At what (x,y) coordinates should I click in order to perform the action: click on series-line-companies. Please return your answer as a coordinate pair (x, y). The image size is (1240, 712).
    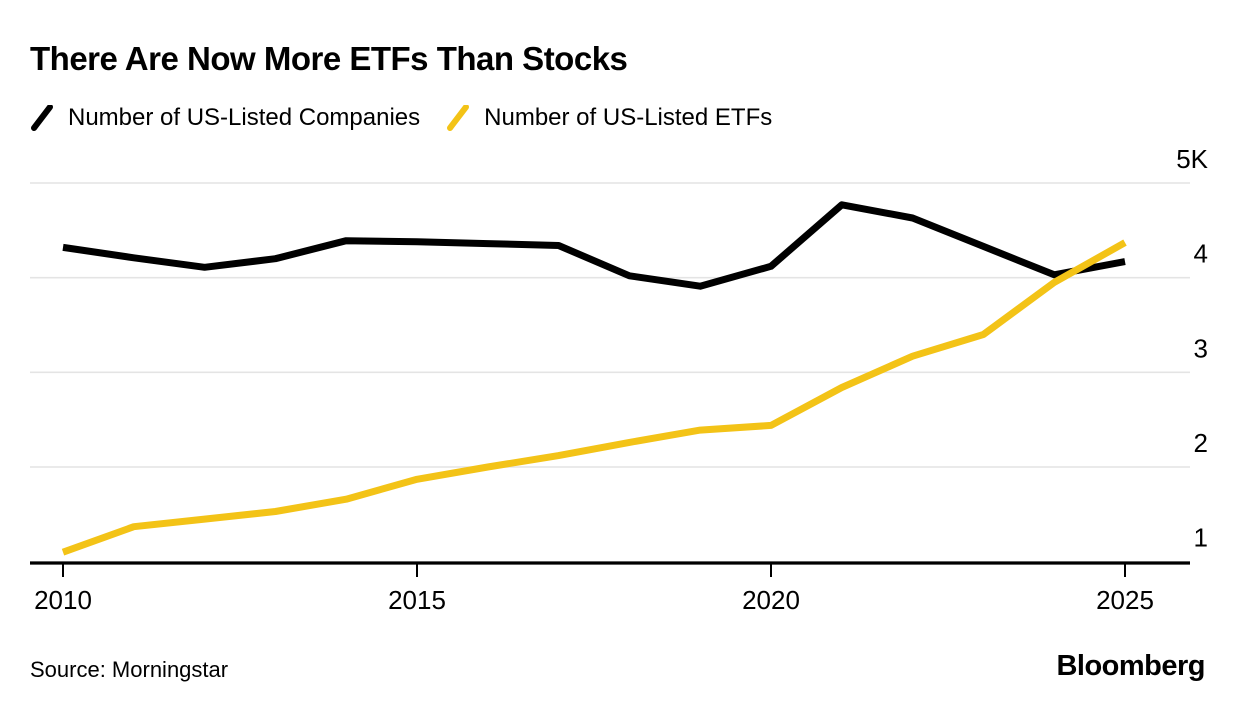
    Looking at the image, I should click on (594, 245).